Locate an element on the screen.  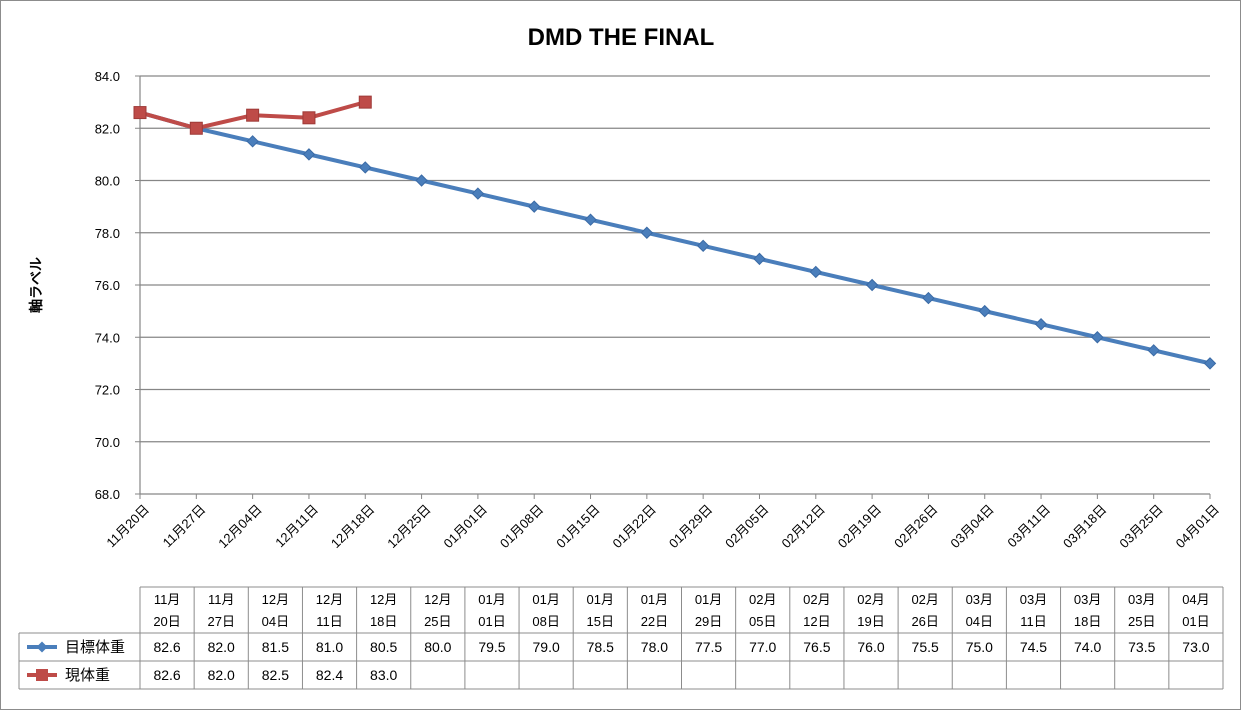
x-tick-label: 01月22日 is located at coordinates (634, 526).